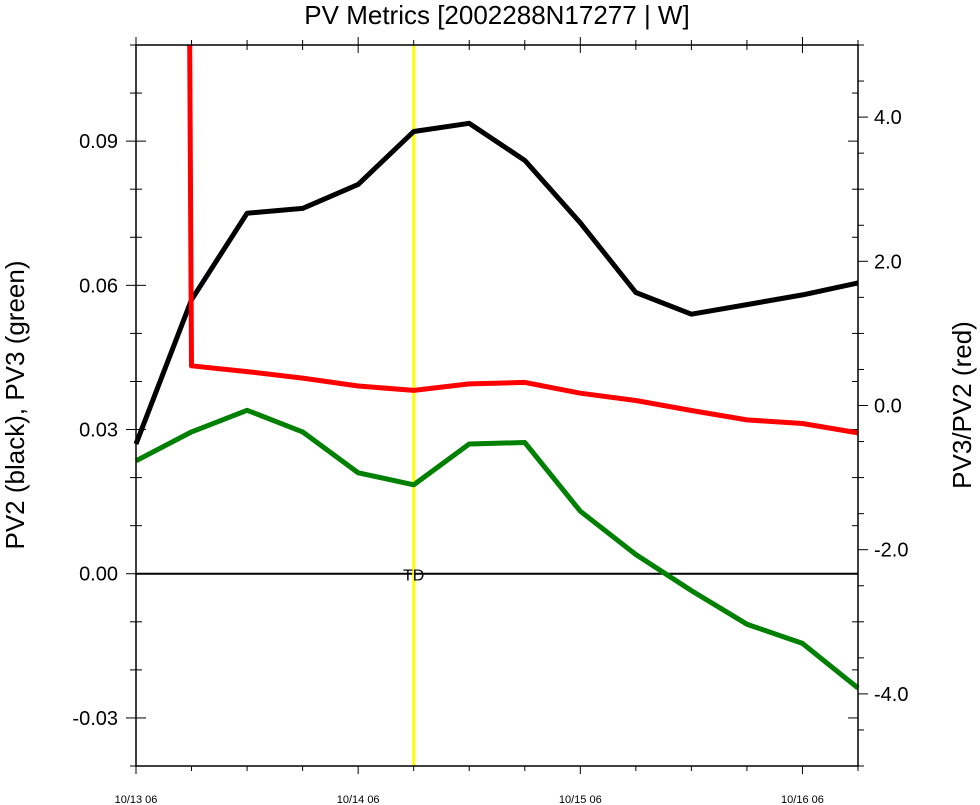 The width and height of the screenshot is (980, 805). I want to click on left-tick-label: 0.03, so click(98, 431).